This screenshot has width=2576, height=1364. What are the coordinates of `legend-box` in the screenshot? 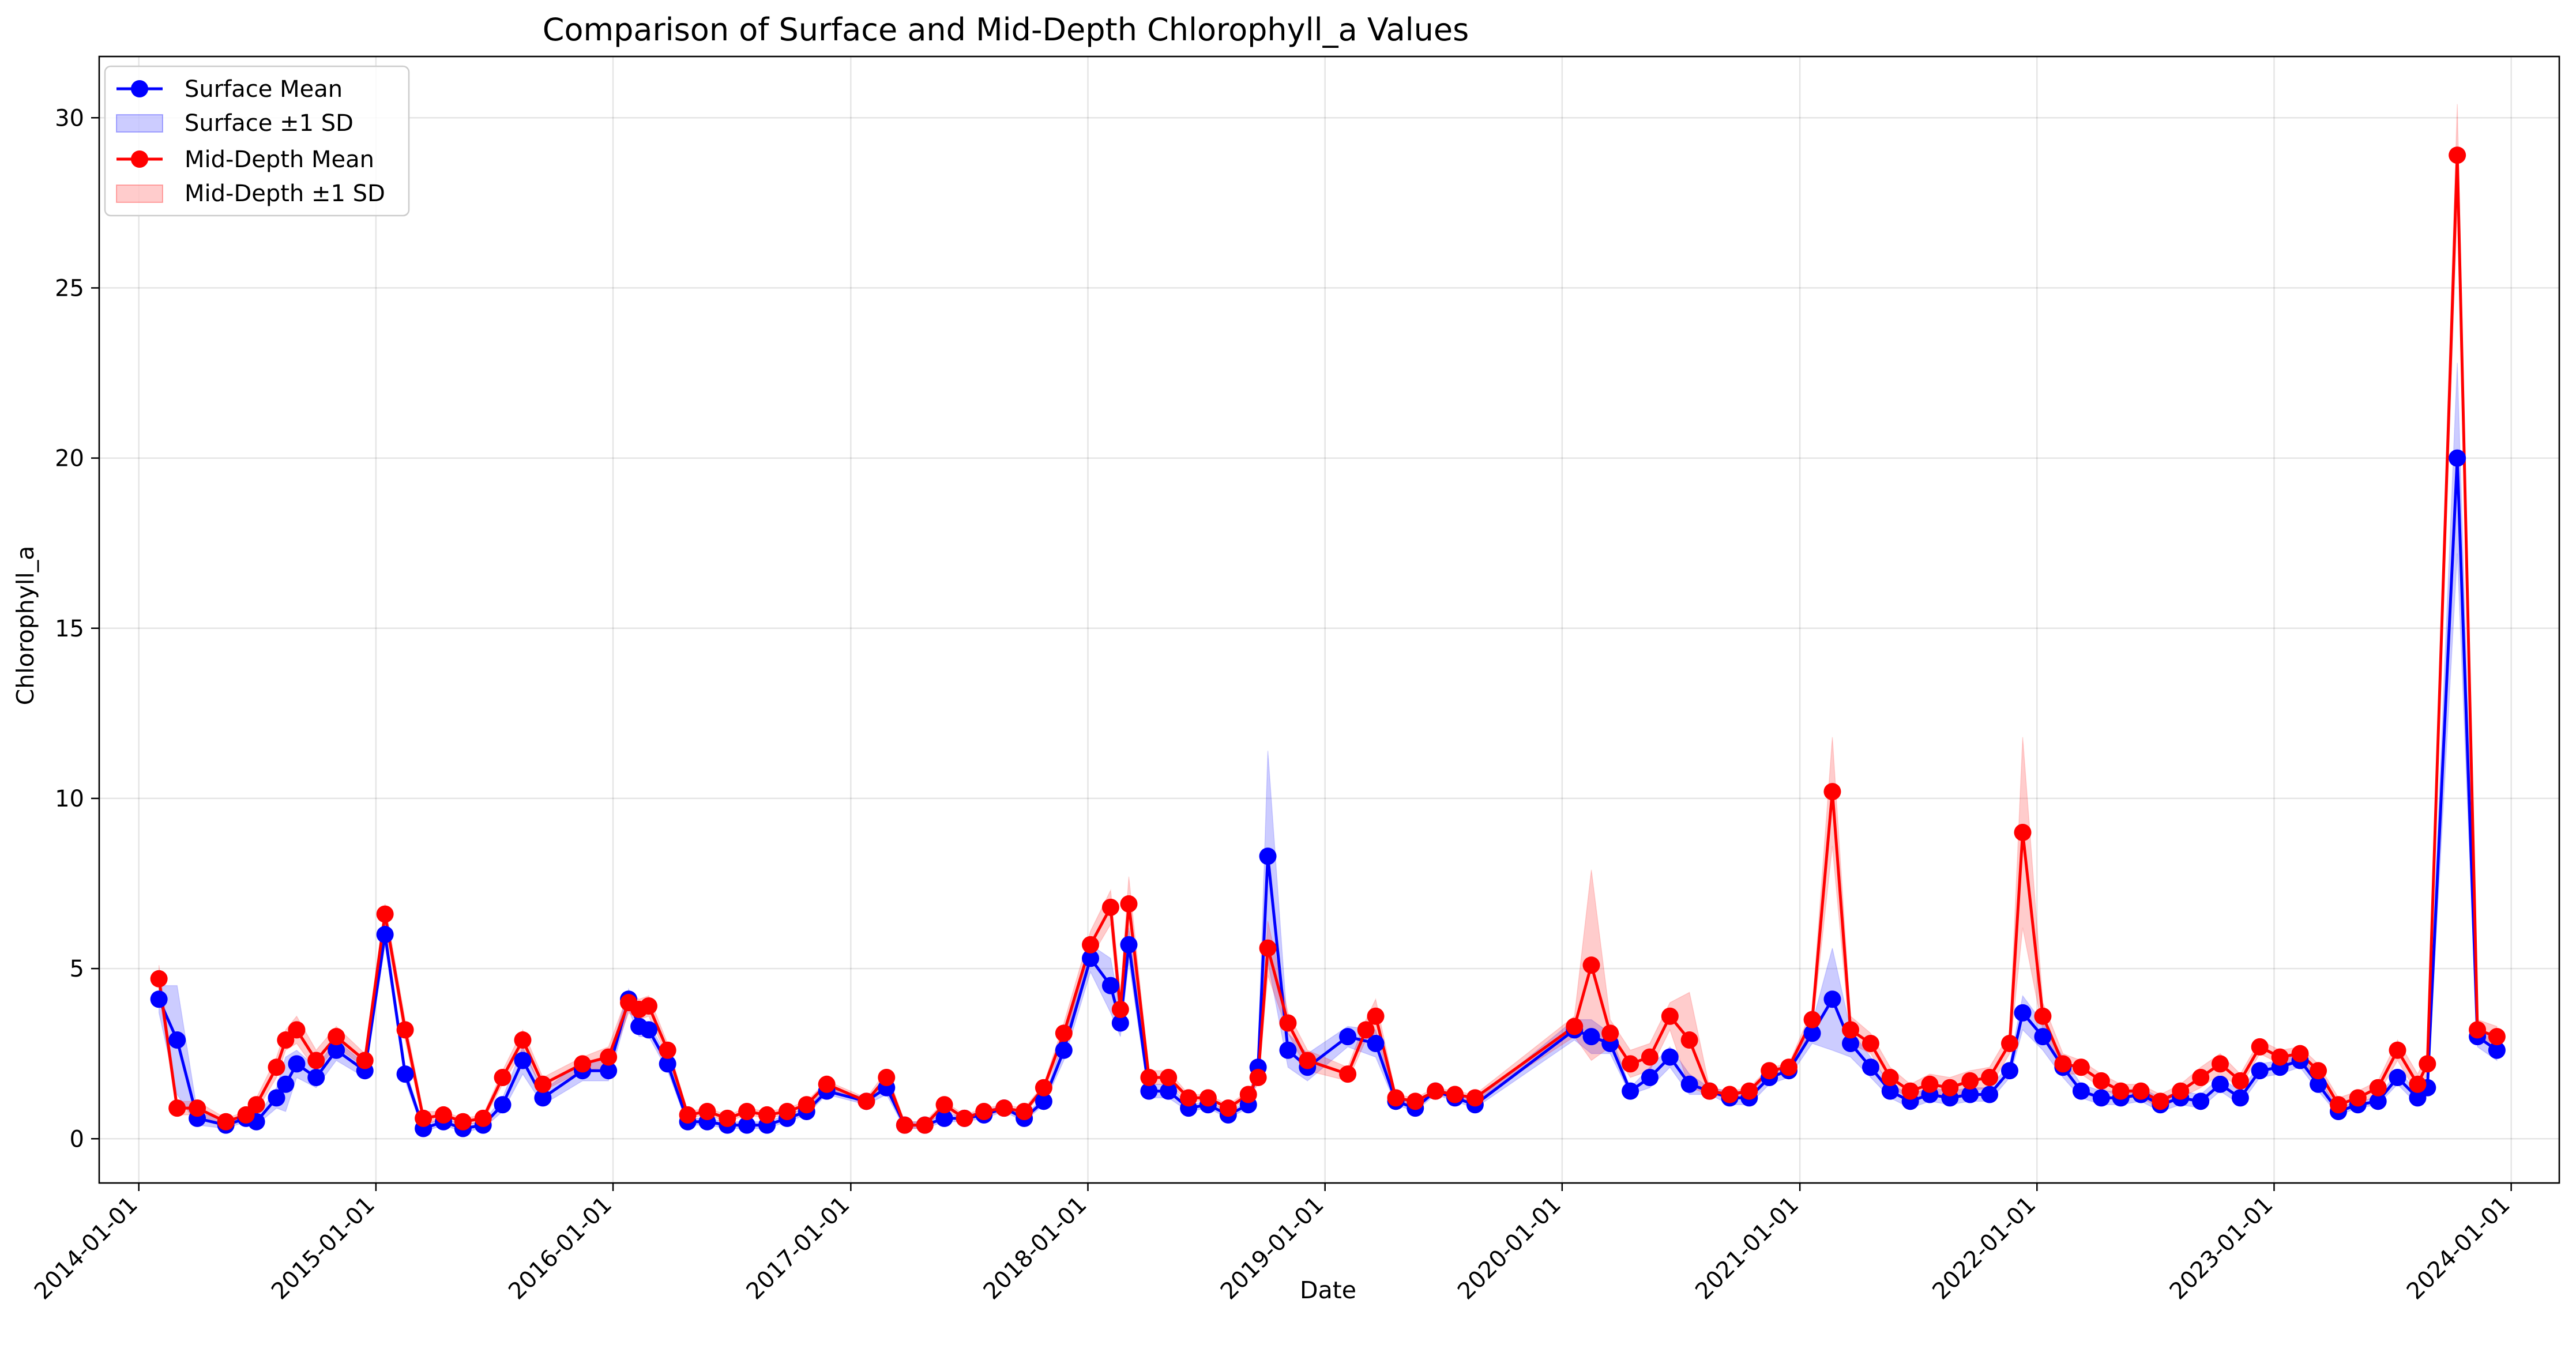 It's located at (257, 141).